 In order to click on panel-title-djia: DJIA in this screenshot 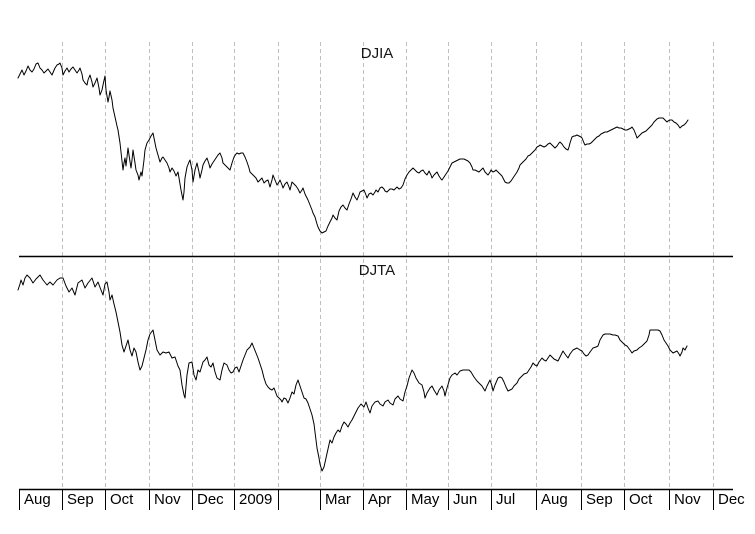, I will do `click(377, 53)`.